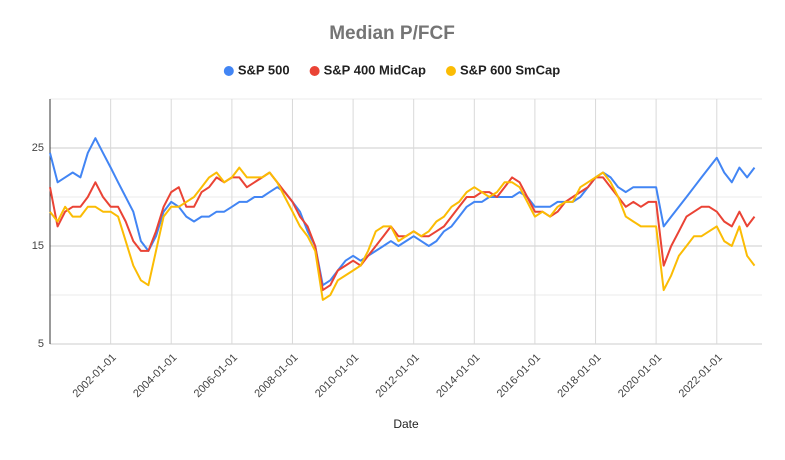  What do you see at coordinates (38, 148) in the screenshot?
I see `y-tick-label: 25` at bounding box center [38, 148].